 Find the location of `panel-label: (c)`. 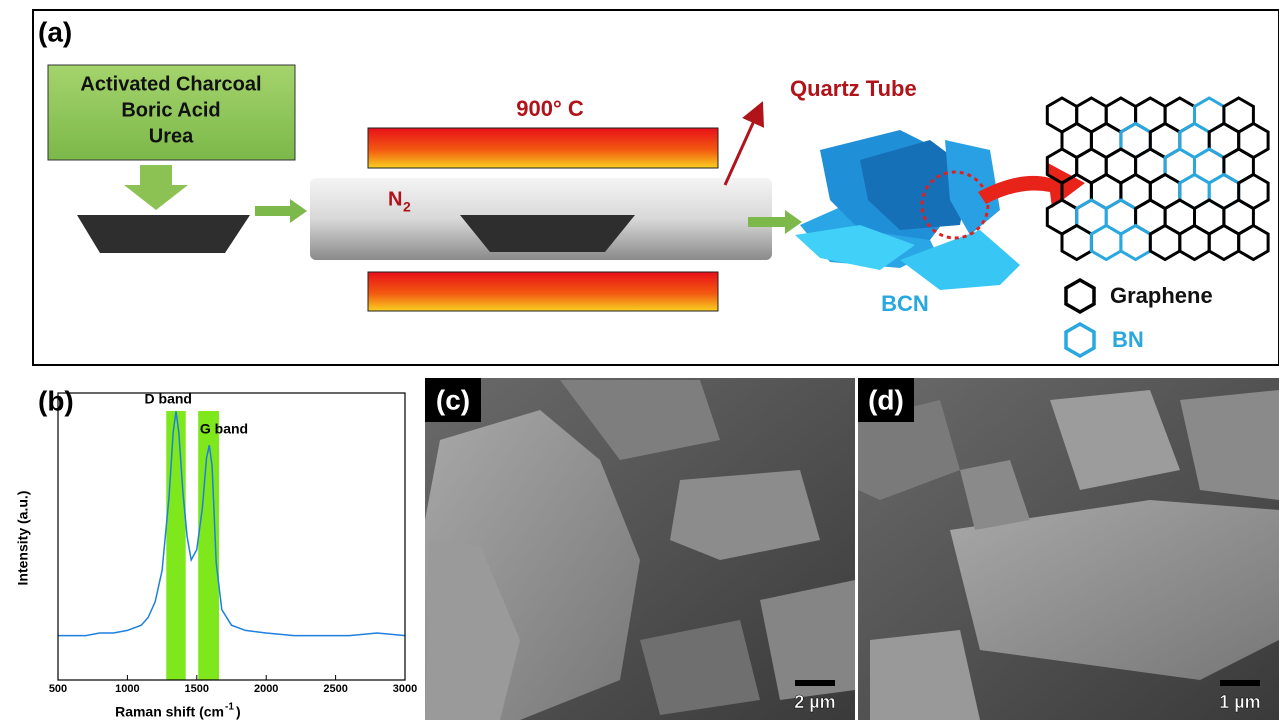

panel-label: (c) is located at coordinates (453, 399).